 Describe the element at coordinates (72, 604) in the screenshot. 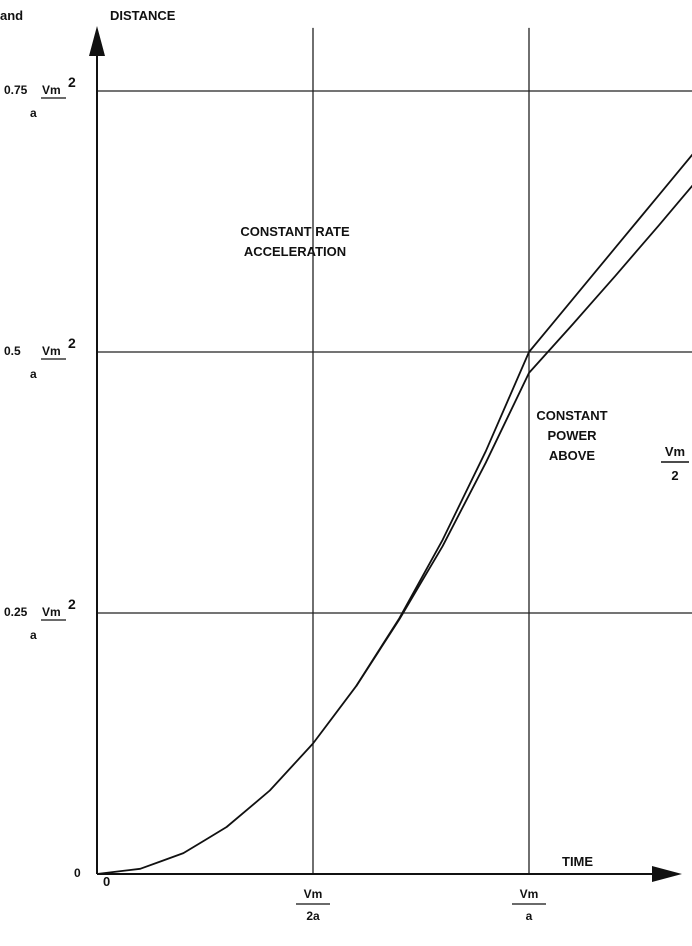

I see `y-tick-exp-1: 2` at that location.